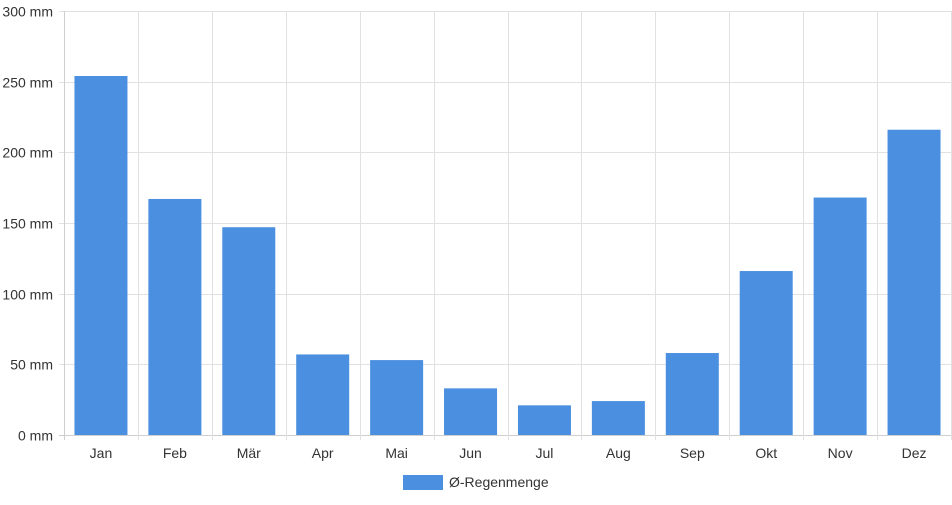  Describe the element at coordinates (175, 453) in the screenshot. I see `x-tick-label: Feb` at that location.